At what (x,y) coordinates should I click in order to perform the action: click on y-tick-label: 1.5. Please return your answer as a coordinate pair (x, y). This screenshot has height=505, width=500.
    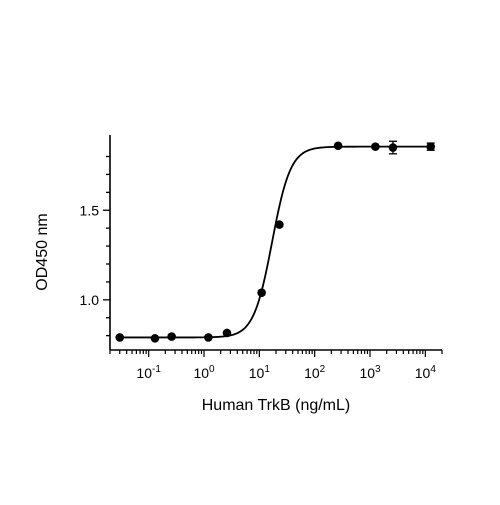
    Looking at the image, I should click on (90, 210).